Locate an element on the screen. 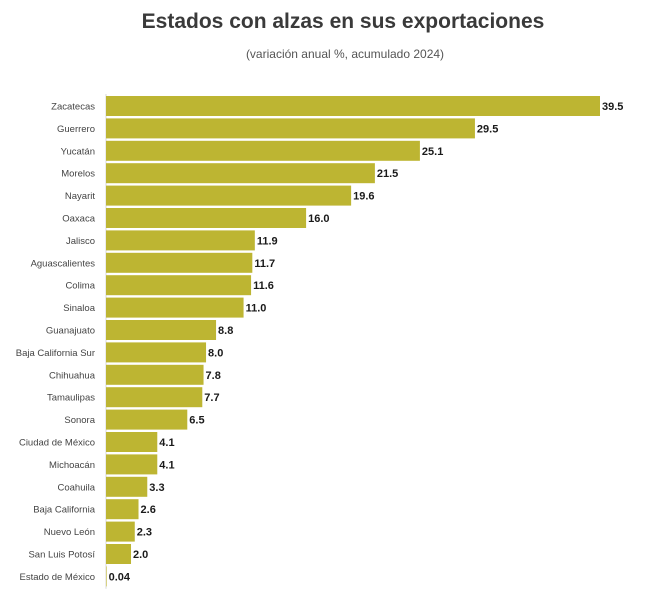  value-label: 2.6 is located at coordinates (148, 510).